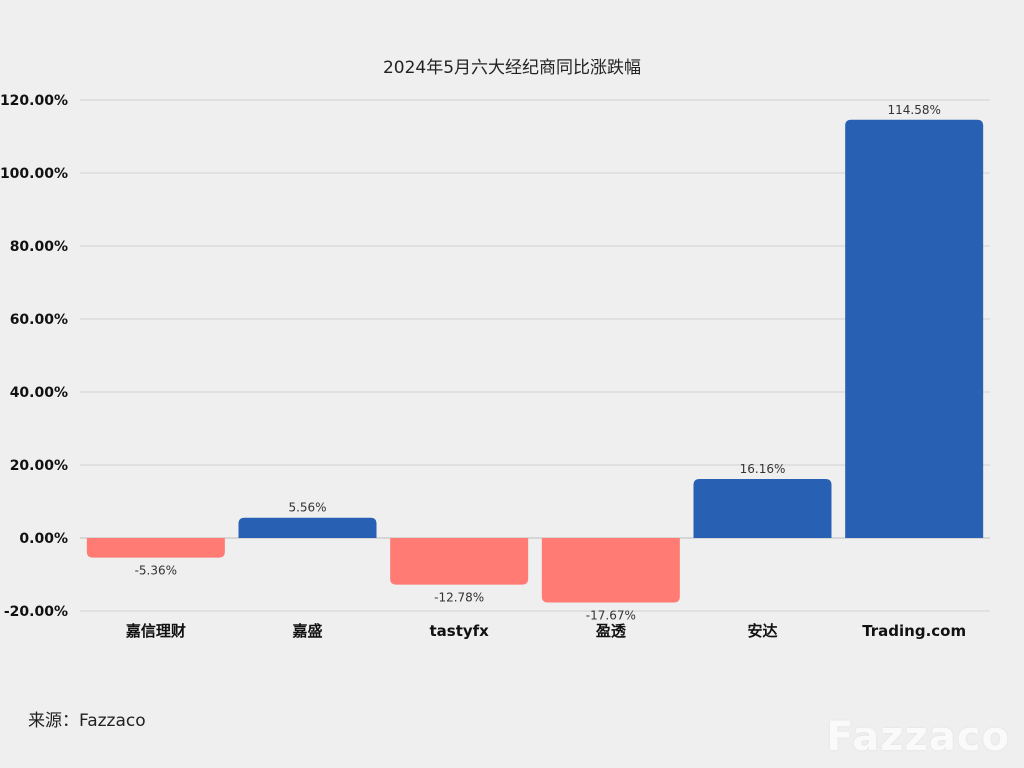 Image resolution: width=1024 pixels, height=768 pixels. What do you see at coordinates (918, 737) in the screenshot?
I see `watermark-logo: Fazzaco` at bounding box center [918, 737].